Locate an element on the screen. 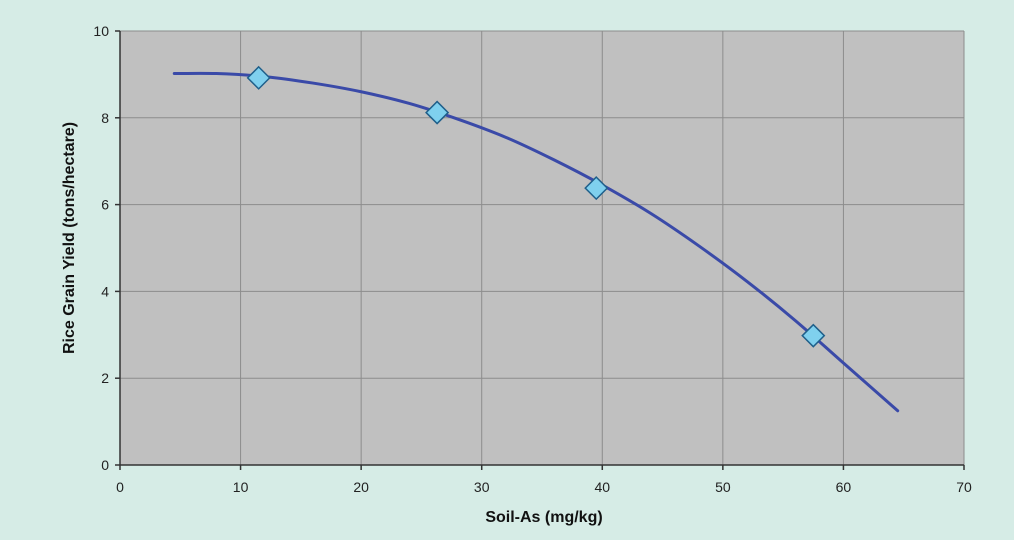 The image size is (1014, 540). y-tick-label: 2 is located at coordinates (105, 378).